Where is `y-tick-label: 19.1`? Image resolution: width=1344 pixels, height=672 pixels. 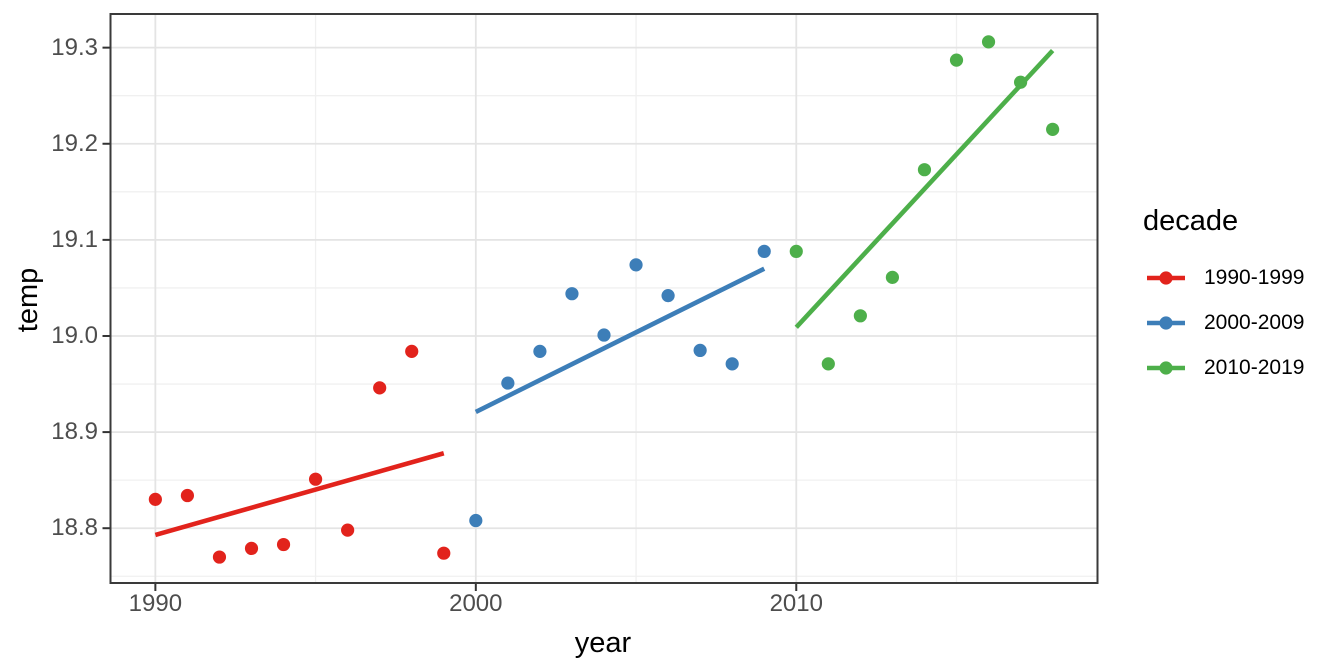
y-tick-label: 19.1 is located at coordinates (74, 239).